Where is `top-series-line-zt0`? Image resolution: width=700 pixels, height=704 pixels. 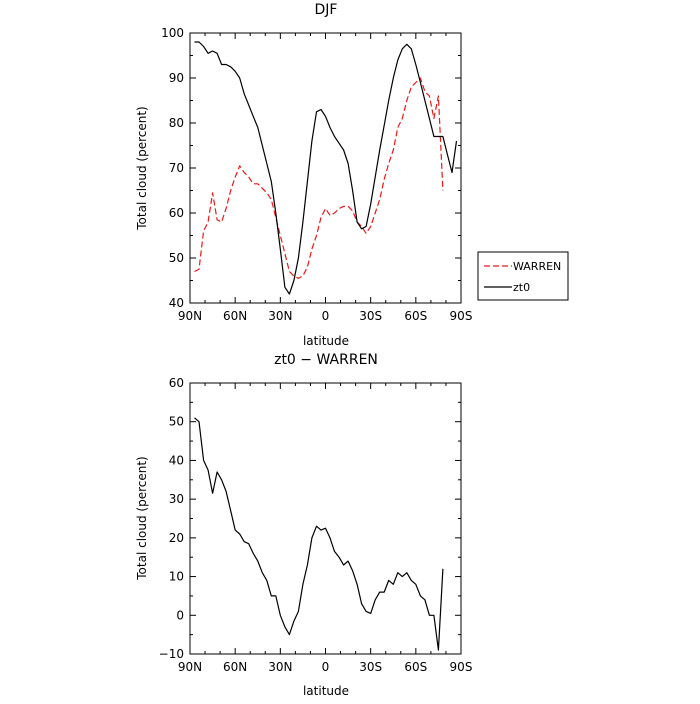
top-series-line-zt0 is located at coordinates (326, 168).